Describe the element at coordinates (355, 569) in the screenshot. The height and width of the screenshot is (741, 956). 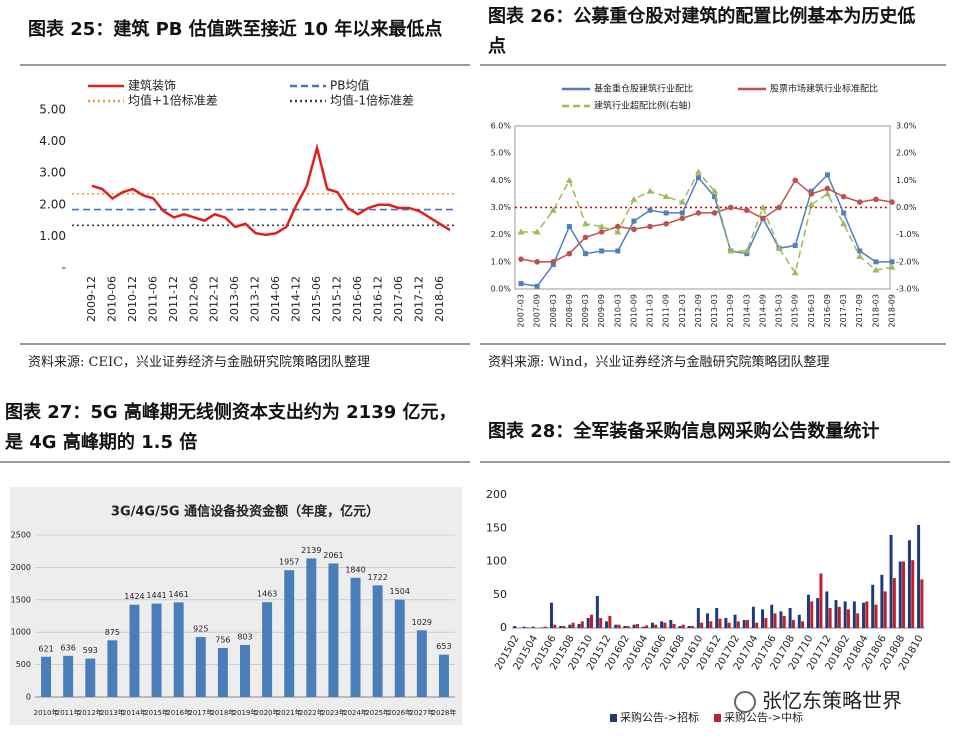
I see `data-label: 1840` at that location.